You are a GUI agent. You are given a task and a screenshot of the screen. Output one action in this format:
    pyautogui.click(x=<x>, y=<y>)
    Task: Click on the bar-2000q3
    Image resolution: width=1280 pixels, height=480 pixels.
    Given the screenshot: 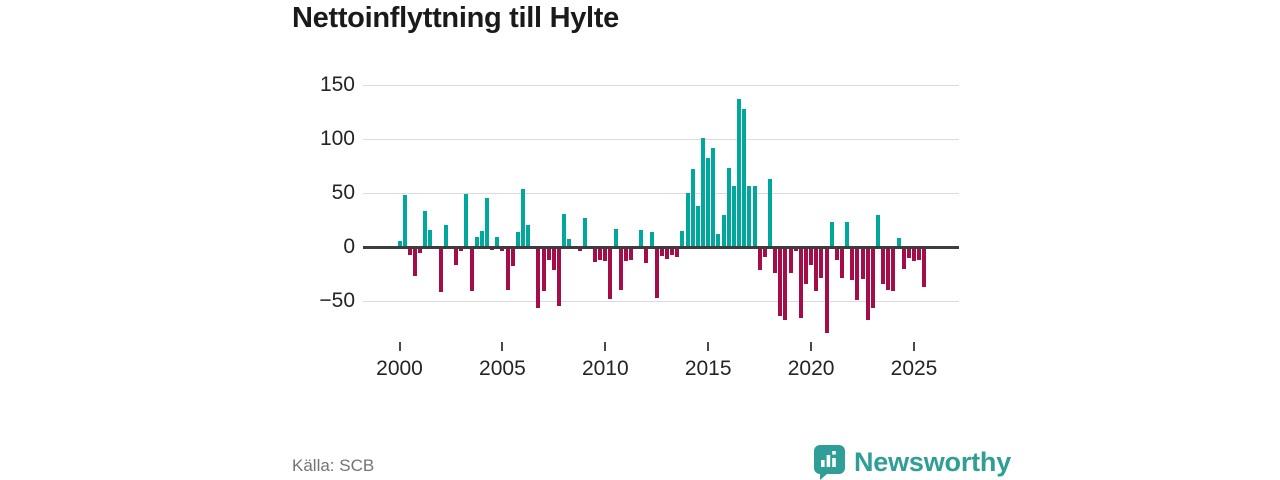 What is the action you would take?
    pyautogui.click(x=409, y=251)
    